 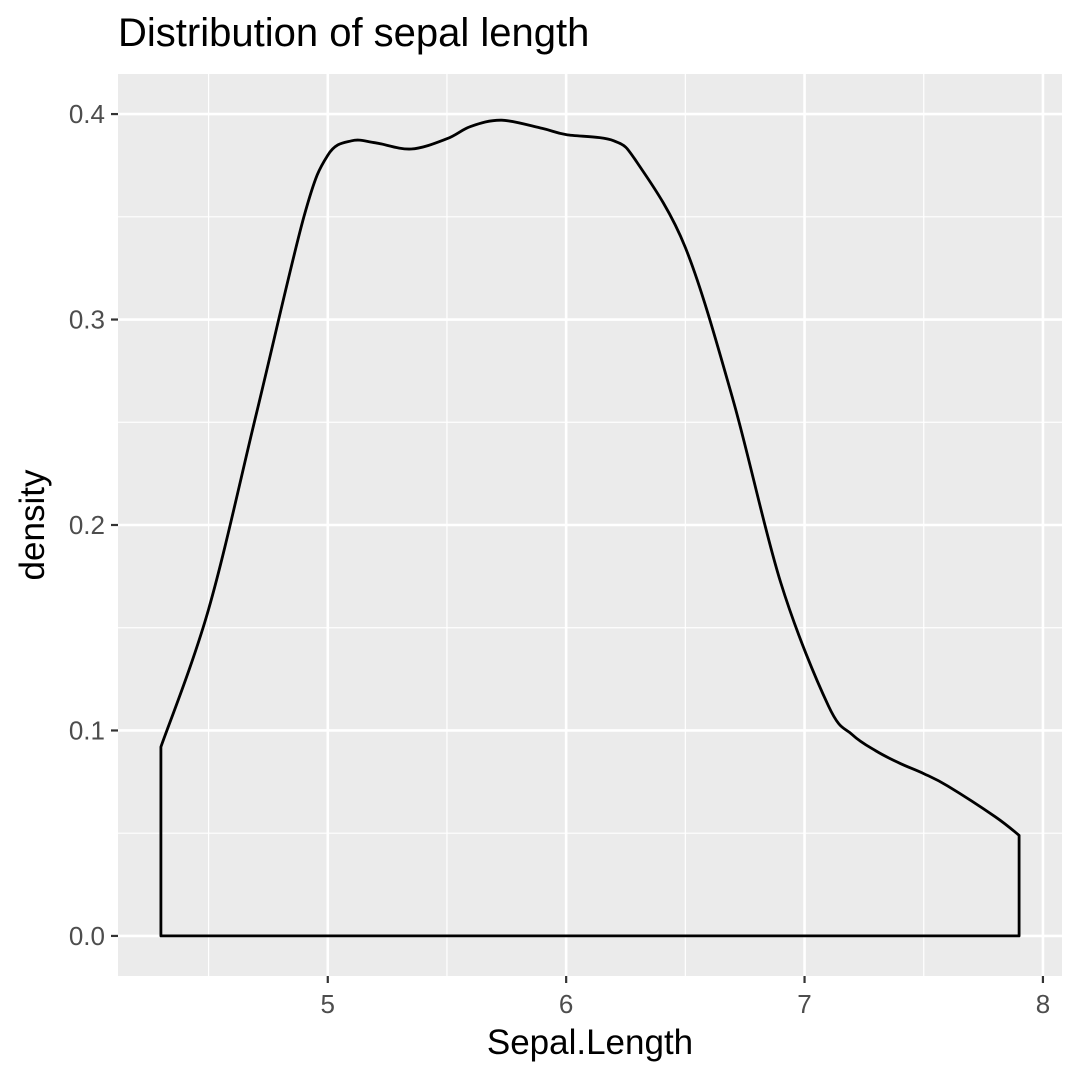 I want to click on y-axis-title: density, so click(x=32, y=524).